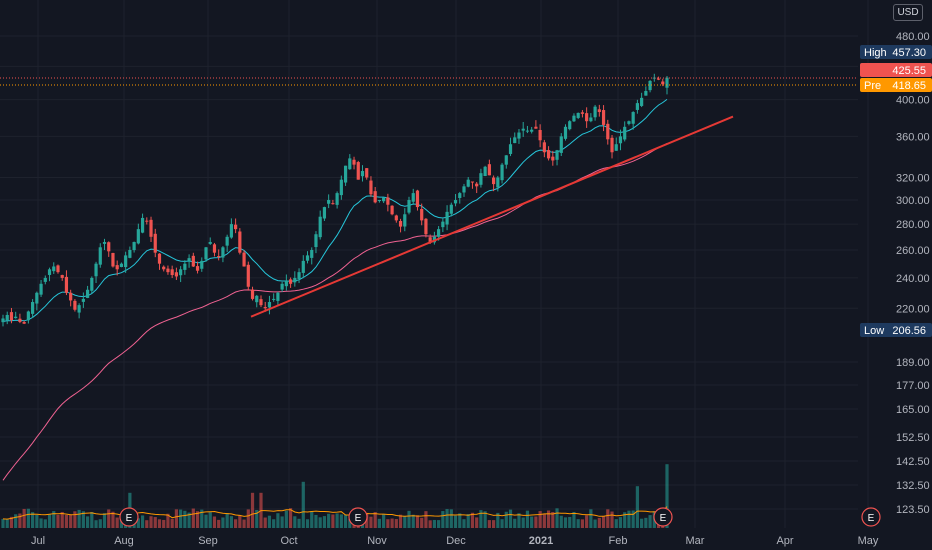 The image size is (932, 550). Describe the element at coordinates (913, 309) in the screenshot. I see `y-tick-label: 220.00` at that location.